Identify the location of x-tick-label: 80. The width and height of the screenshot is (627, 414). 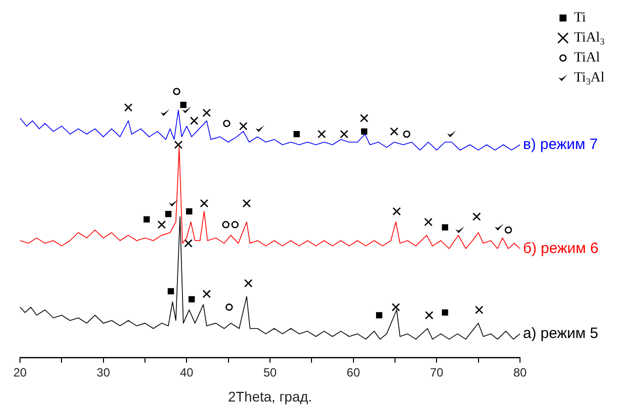
(520, 372).